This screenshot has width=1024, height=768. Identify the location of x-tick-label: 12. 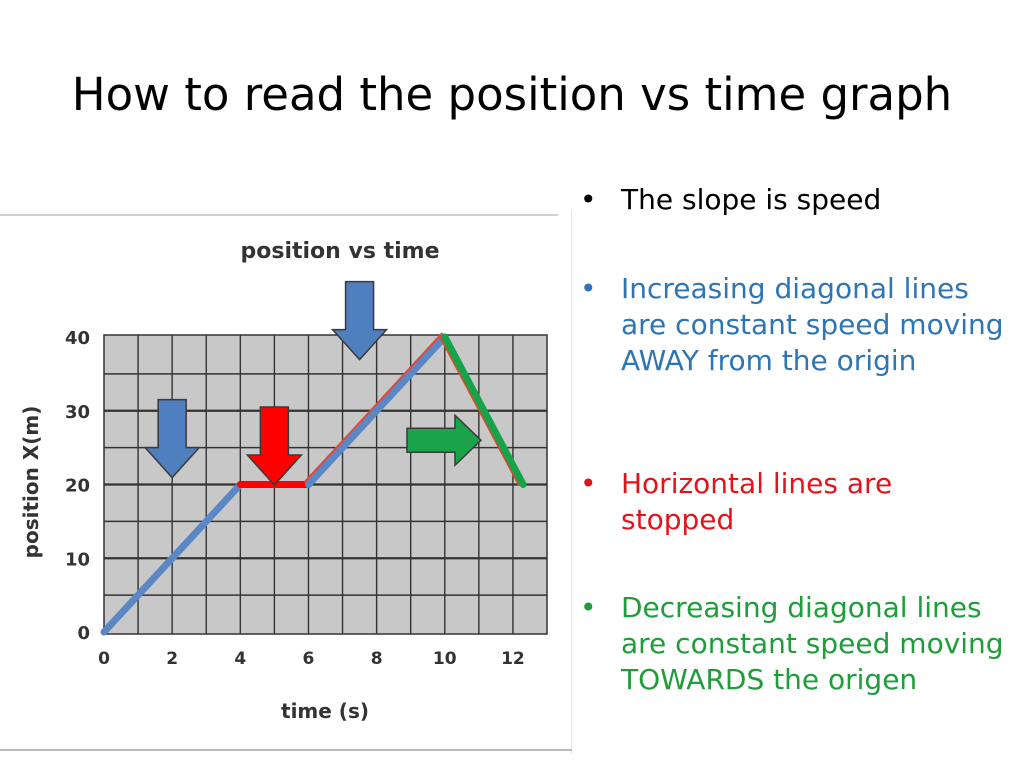
(513, 659).